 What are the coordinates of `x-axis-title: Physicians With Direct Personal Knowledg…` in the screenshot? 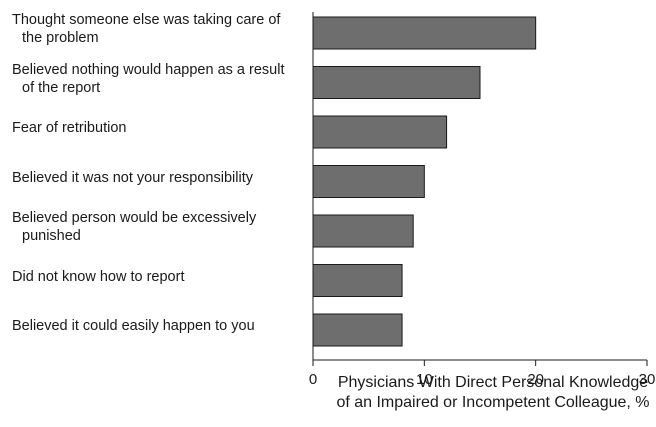 It's located at (478, 393).